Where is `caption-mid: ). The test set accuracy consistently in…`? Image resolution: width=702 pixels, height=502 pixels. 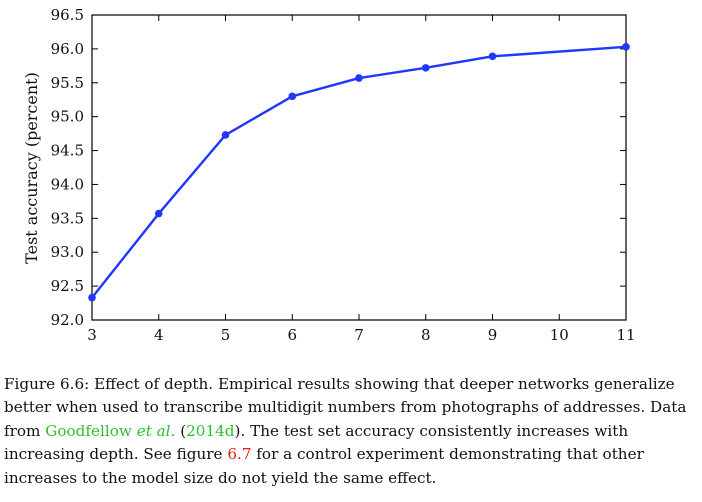 caption-mid: ). The test set accuracy consistently in… is located at coordinates (316, 442).